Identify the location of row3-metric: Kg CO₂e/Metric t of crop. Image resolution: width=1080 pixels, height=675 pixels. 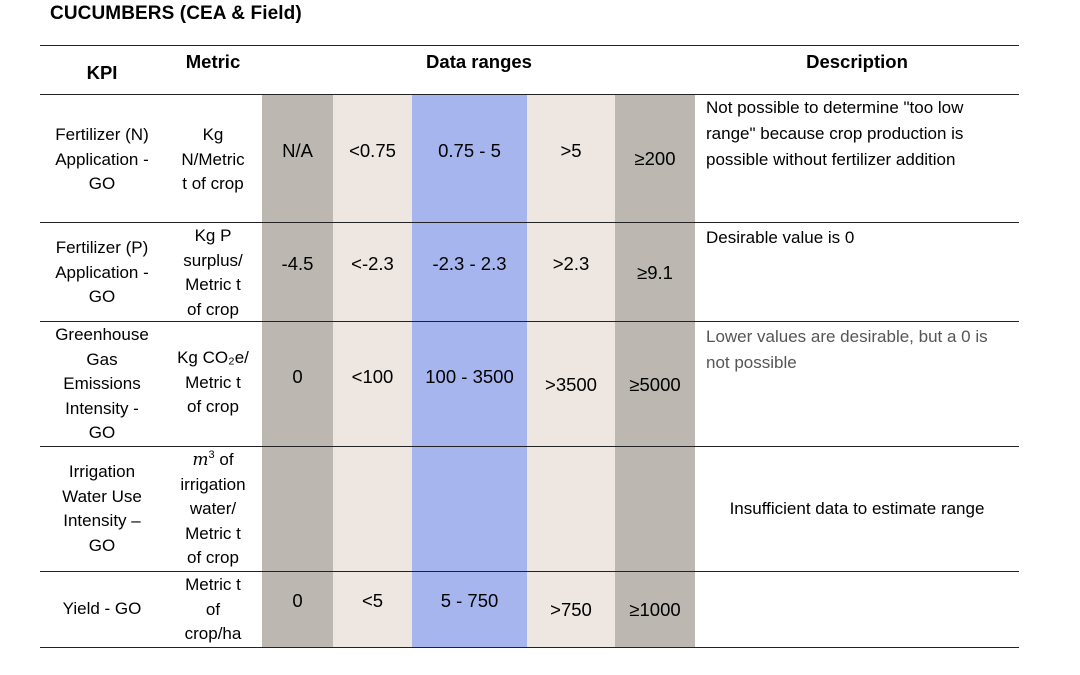
(213, 382).